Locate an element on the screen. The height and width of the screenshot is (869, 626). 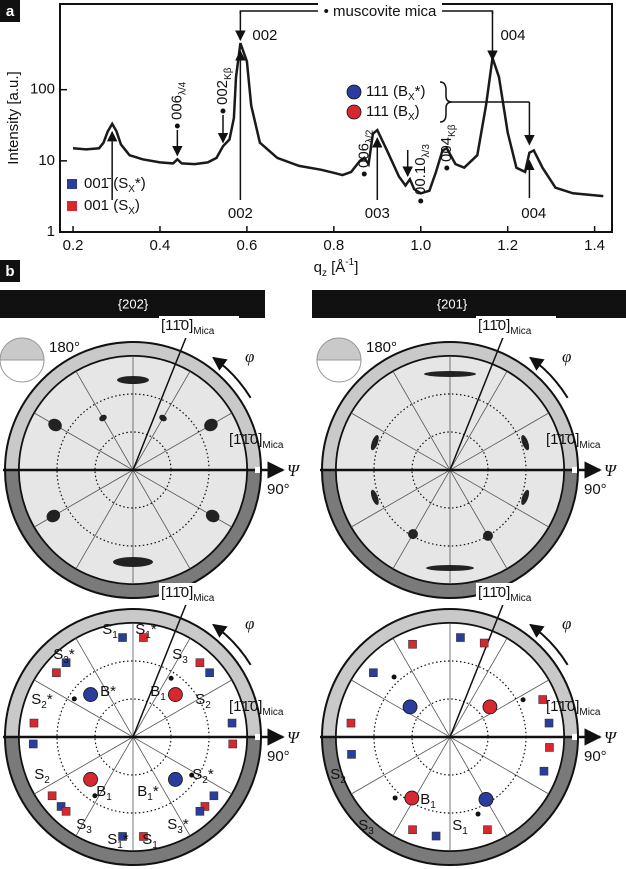
icon-bottom is located at coordinates (22, 371).